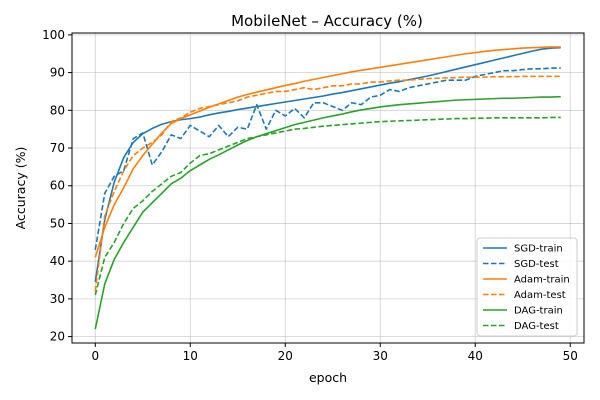 The width and height of the screenshot is (600, 400). What do you see at coordinates (538, 249) in the screenshot?
I see `legend-label-sgd-train: SGD-train` at bounding box center [538, 249].